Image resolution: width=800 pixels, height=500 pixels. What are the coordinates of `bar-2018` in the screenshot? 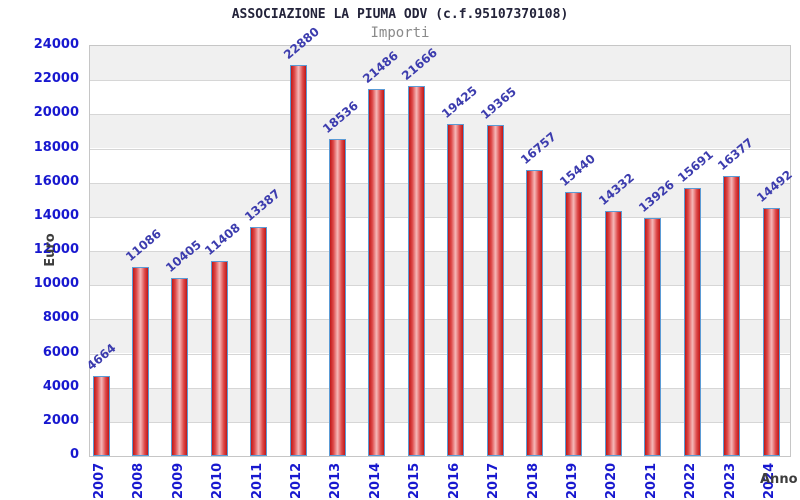 It's located at (535, 312).